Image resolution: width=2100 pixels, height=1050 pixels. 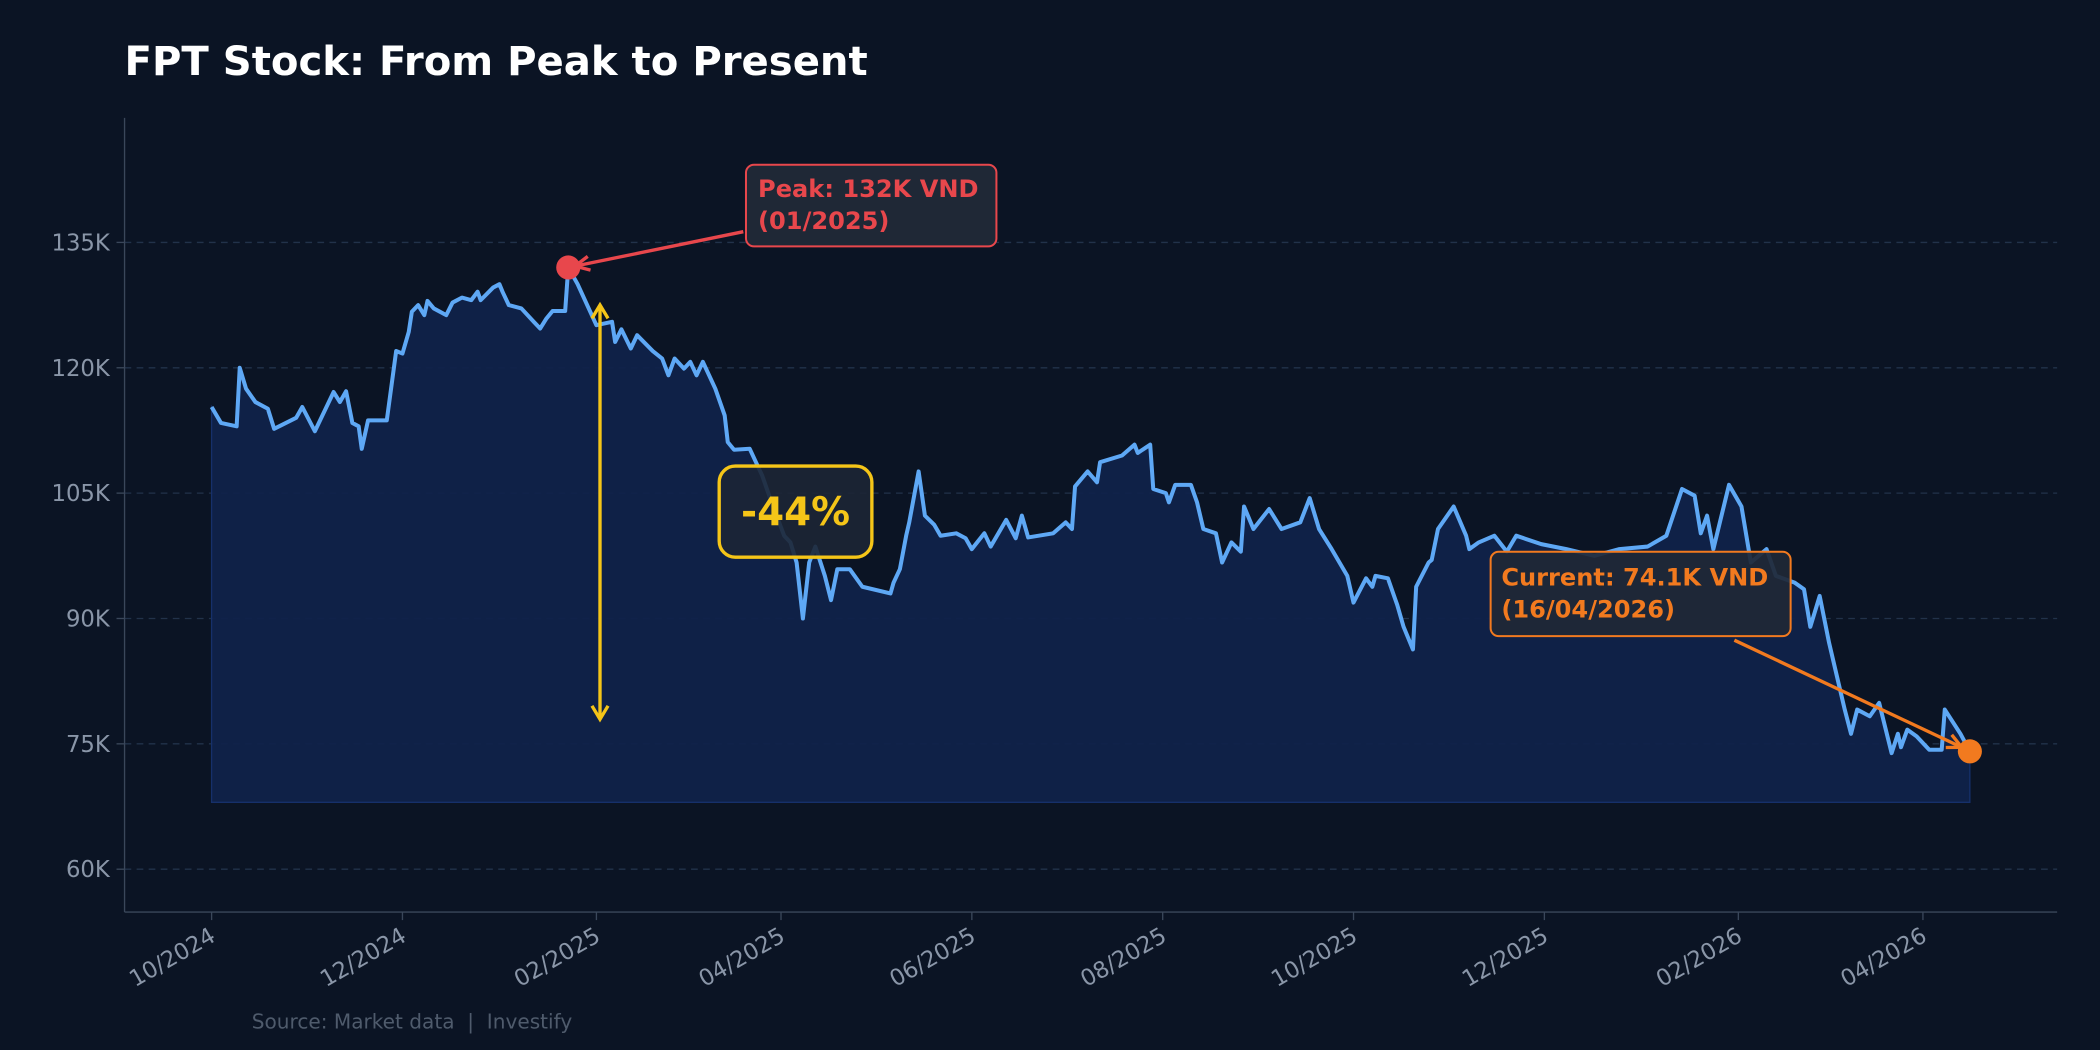 What do you see at coordinates (600, 713) in the screenshot?
I see `drawdown-arrowhead-bottom` at bounding box center [600, 713].